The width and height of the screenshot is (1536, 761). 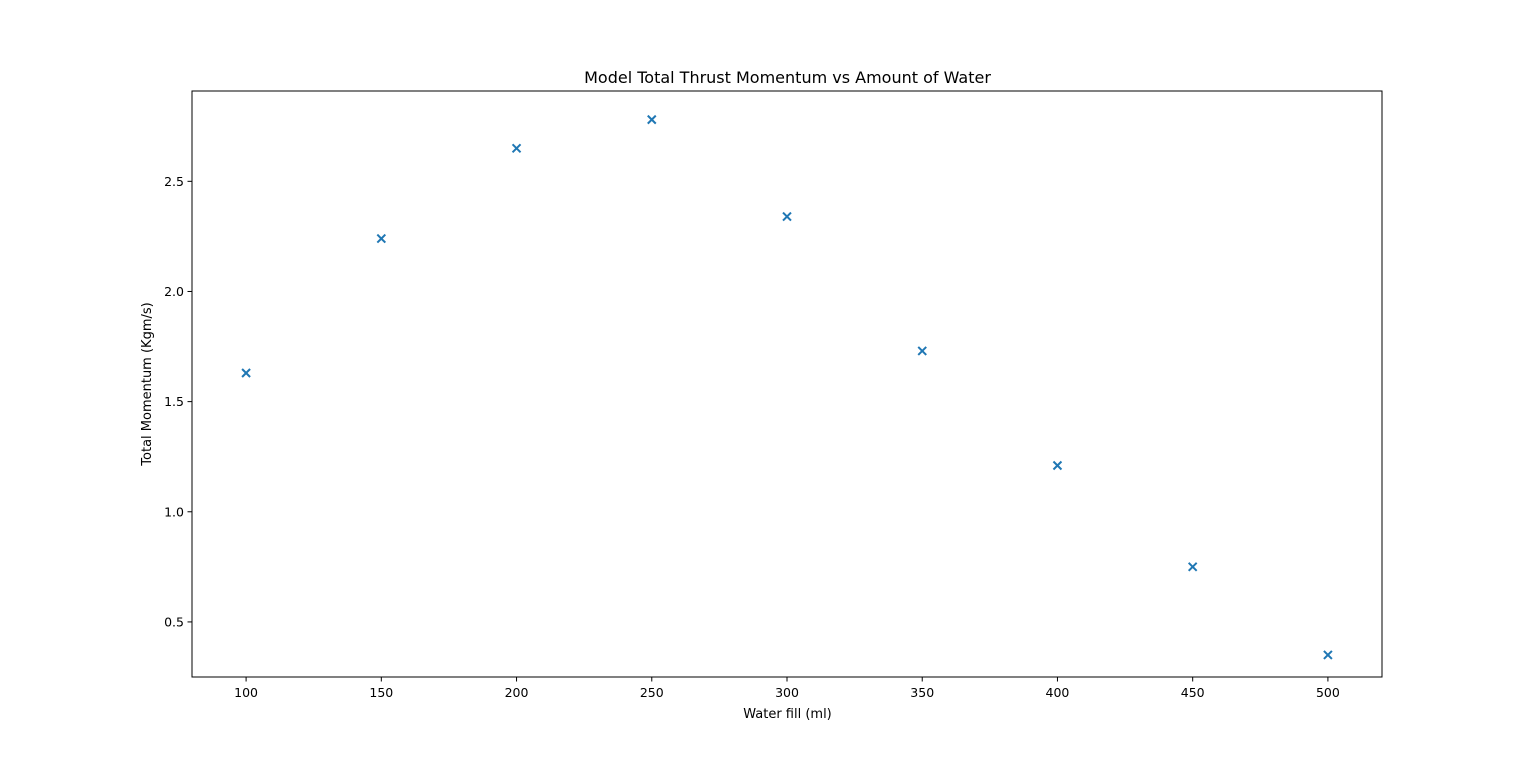 What do you see at coordinates (517, 692) in the screenshot?
I see `x-tick-label: 200` at bounding box center [517, 692].